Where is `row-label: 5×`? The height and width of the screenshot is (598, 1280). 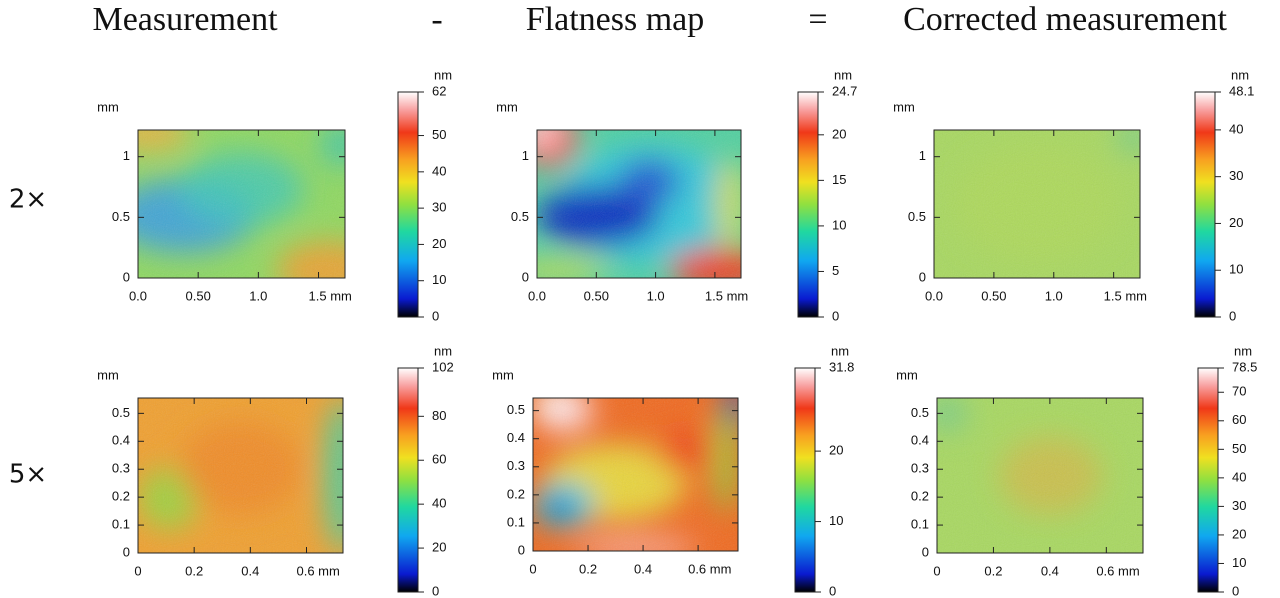 row-label: 5× is located at coordinates (28, 475).